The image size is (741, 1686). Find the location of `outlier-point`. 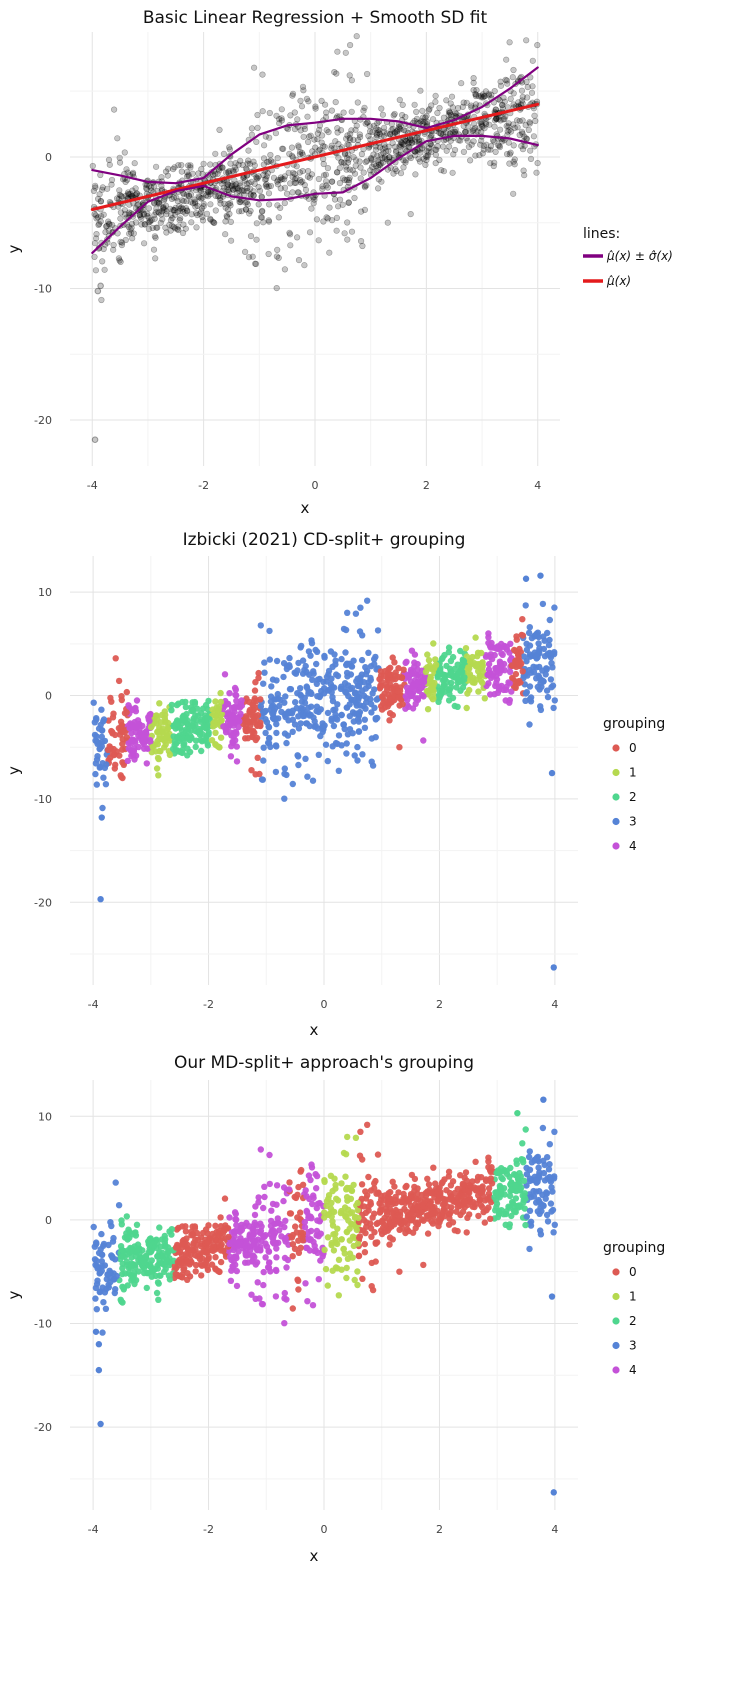

outlier-point is located at coordinates (100, 899).